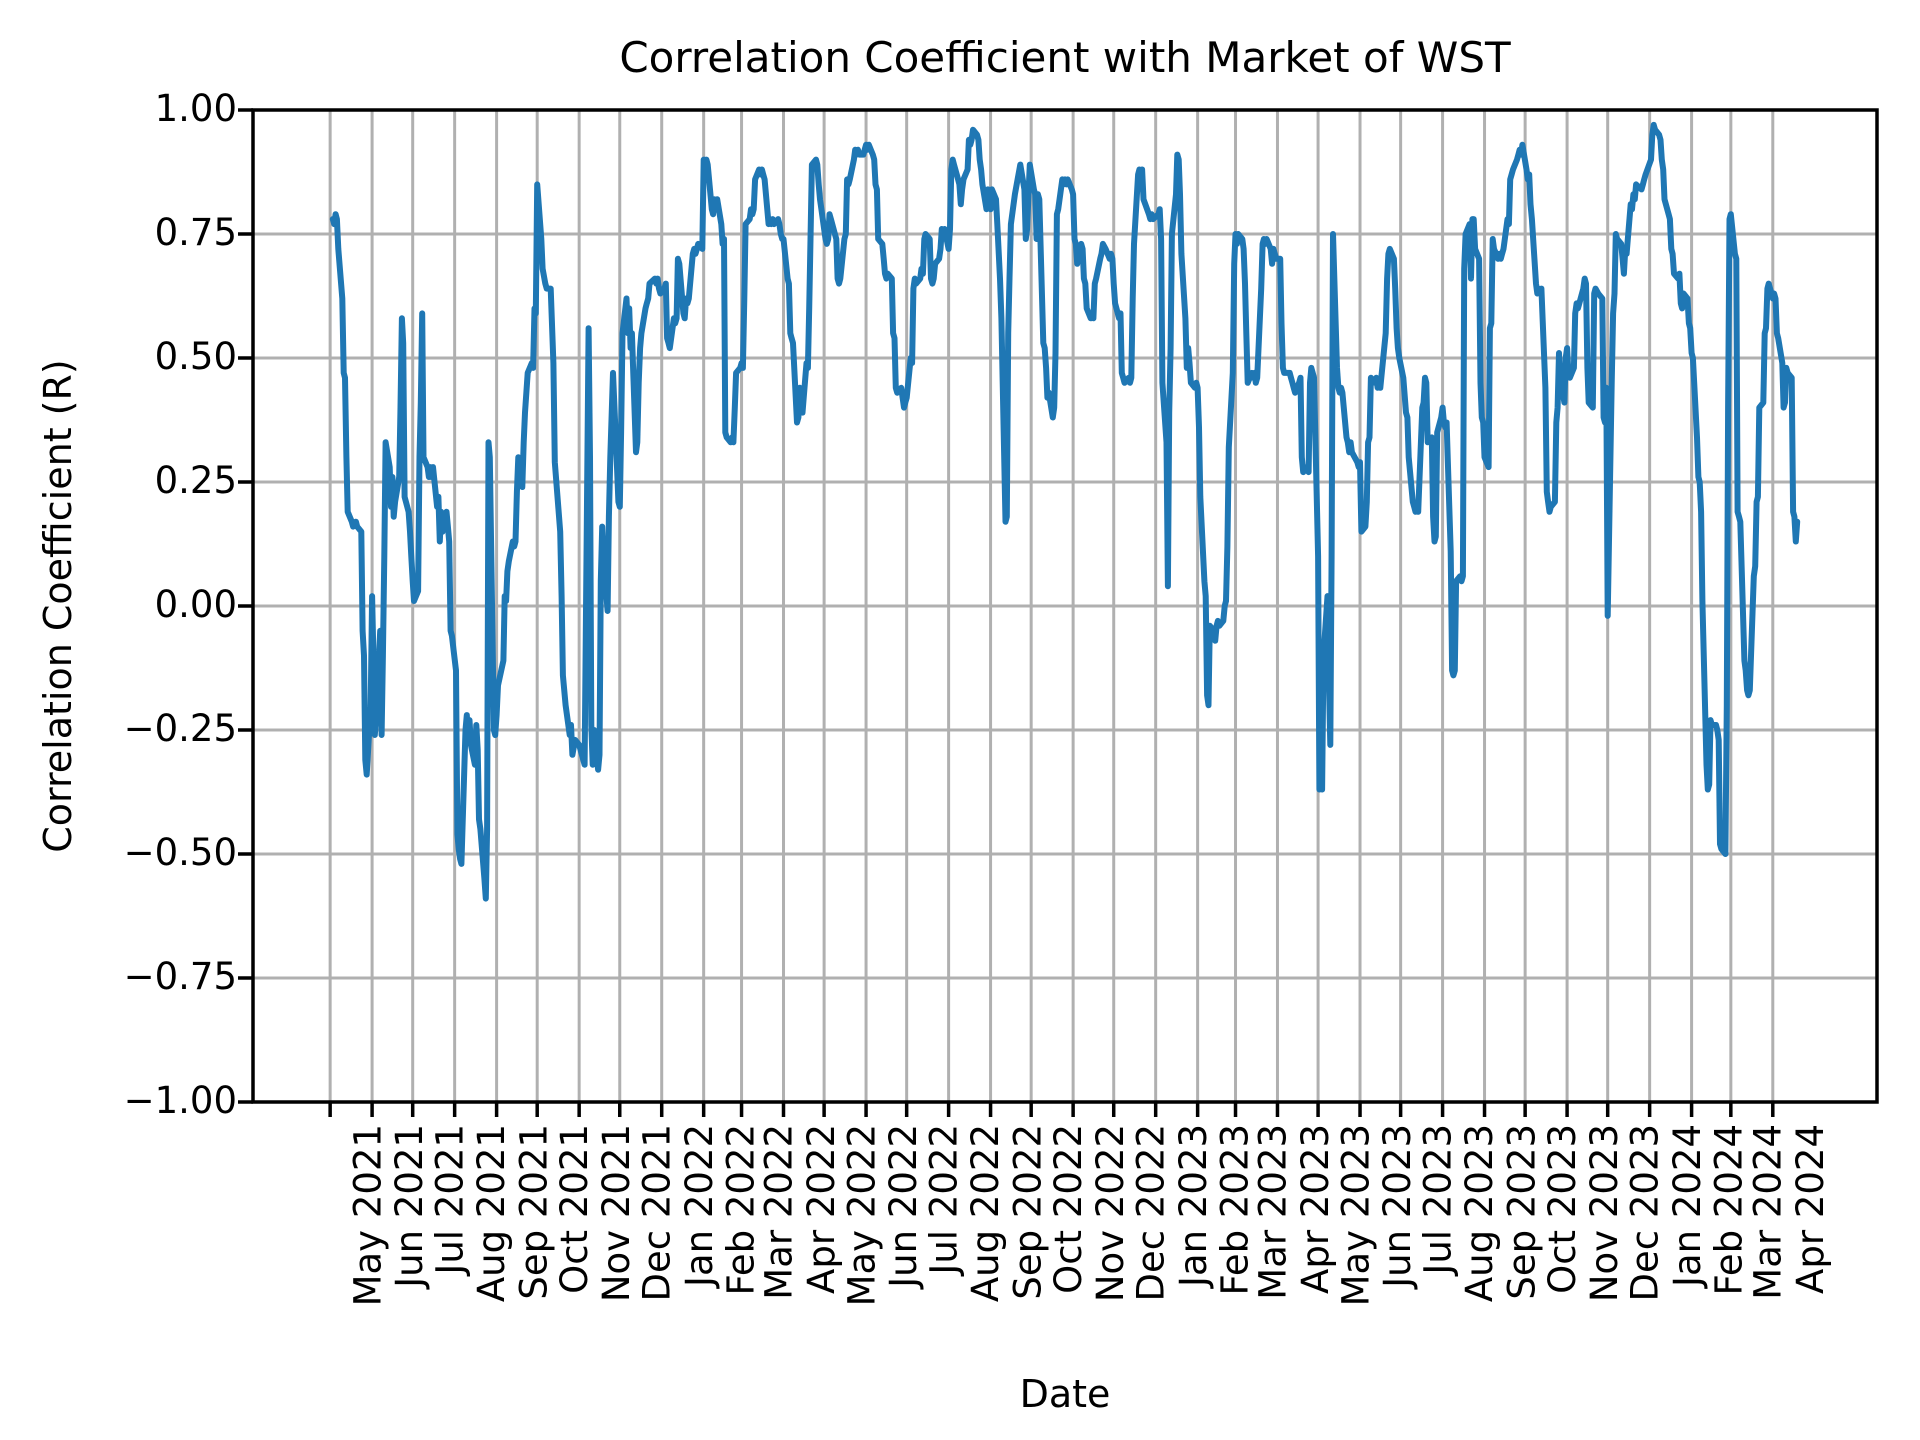 The image size is (1920, 1440). Describe the element at coordinates (180, 728) in the screenshot. I see `y-tick-label: −0.25` at that location.